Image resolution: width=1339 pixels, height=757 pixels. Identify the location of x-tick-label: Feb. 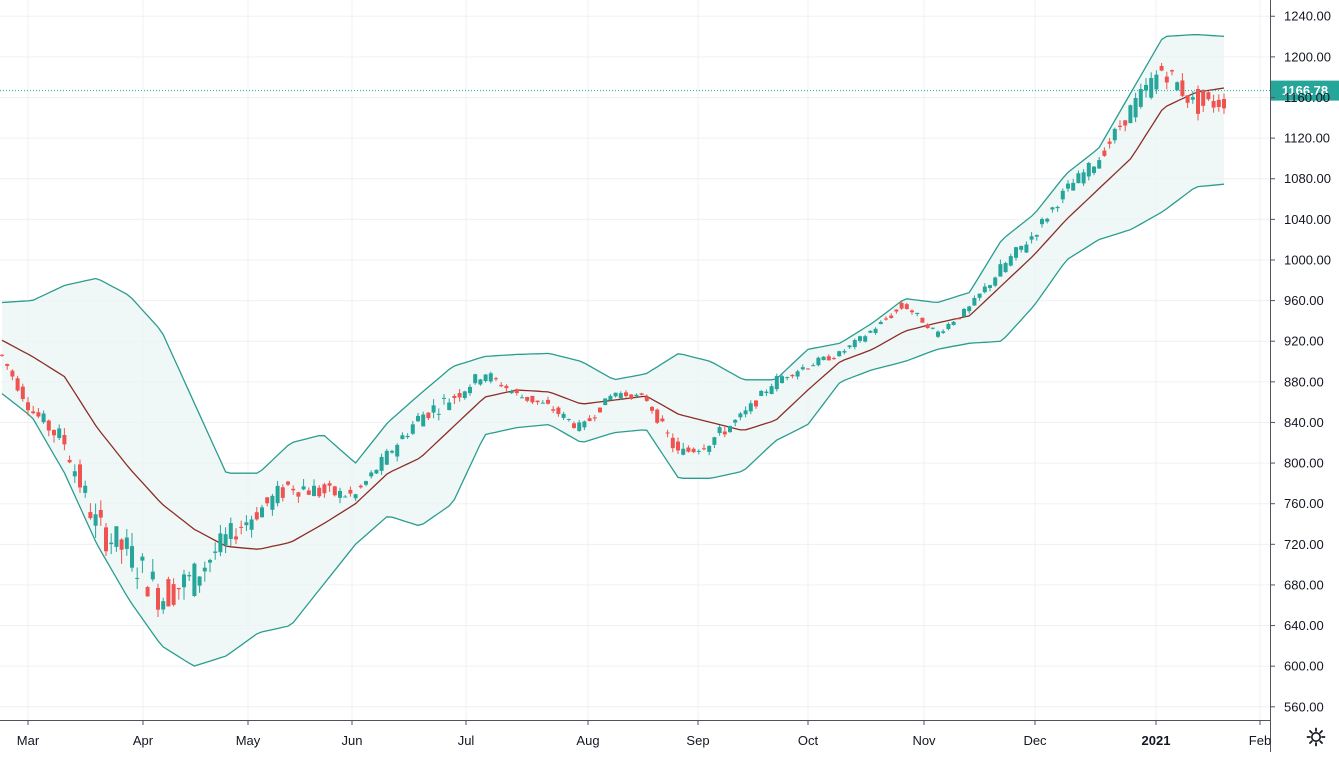
(1260, 740).